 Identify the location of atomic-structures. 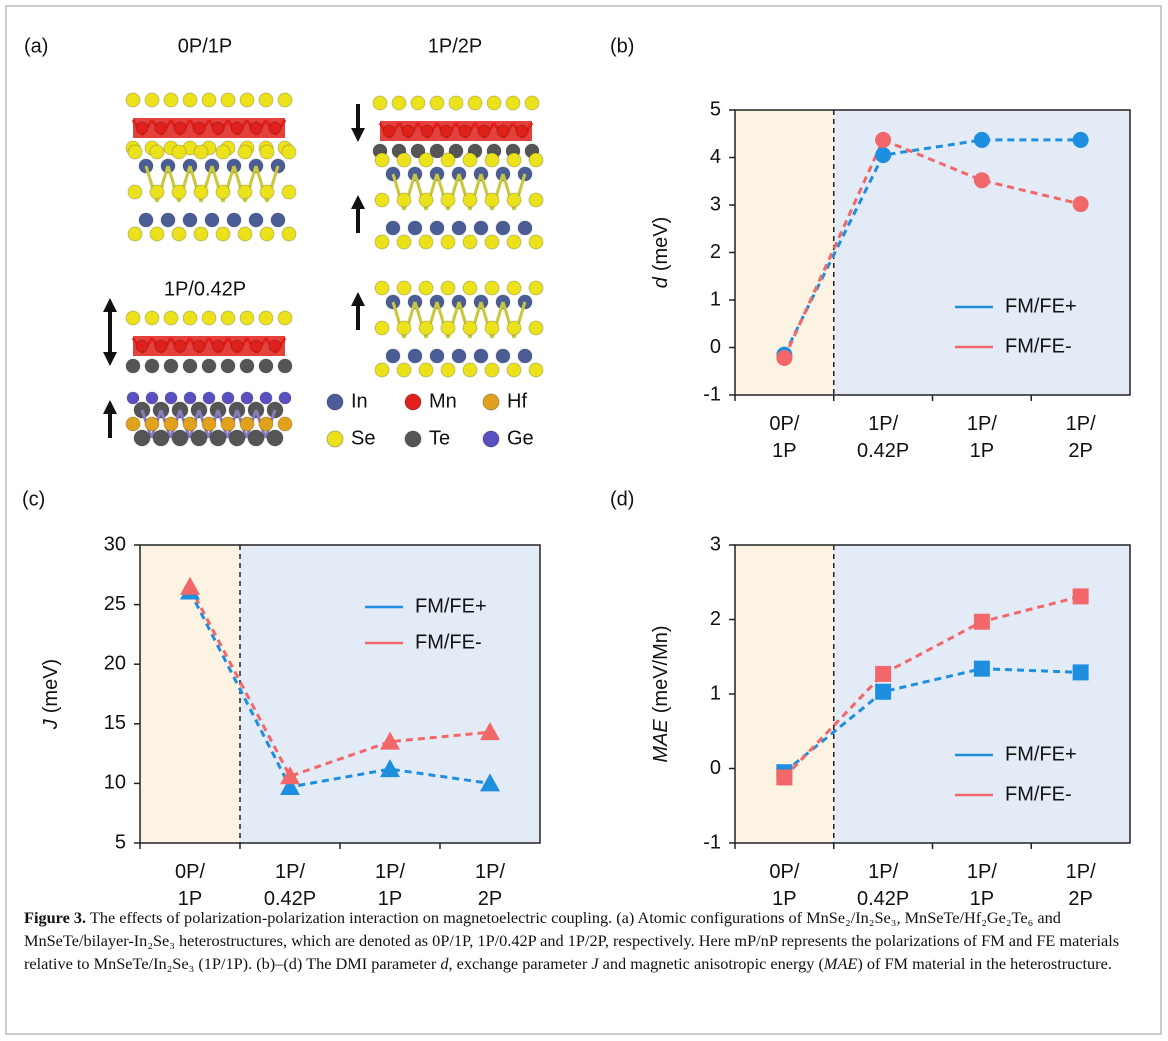
(323, 269).